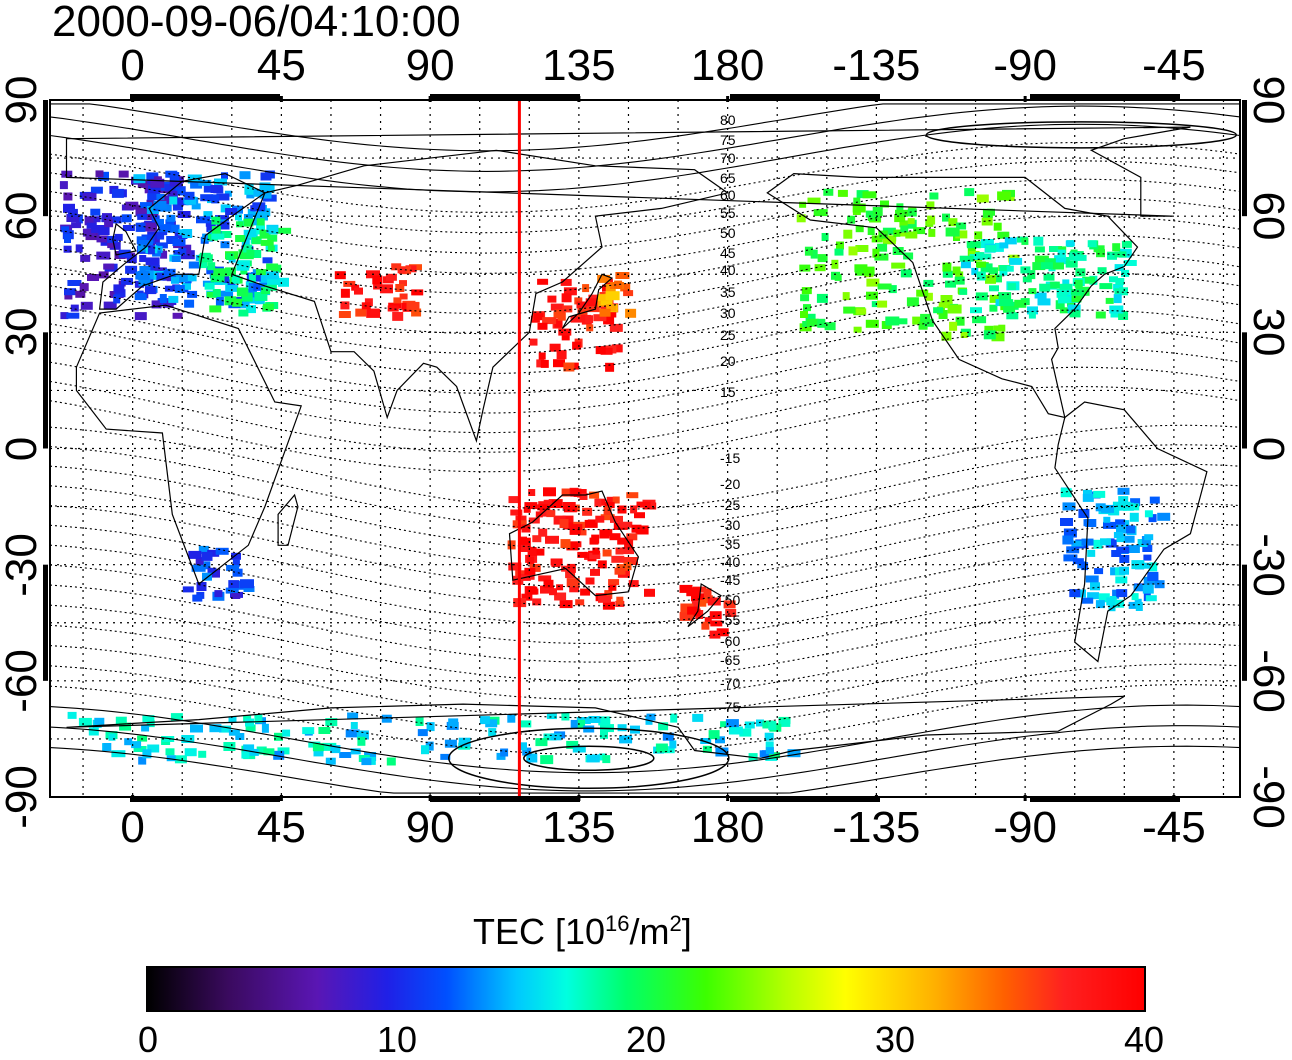 The image size is (1292, 1060). Describe the element at coordinates (728, 335) in the screenshot. I see `contour-label: 25` at that location.